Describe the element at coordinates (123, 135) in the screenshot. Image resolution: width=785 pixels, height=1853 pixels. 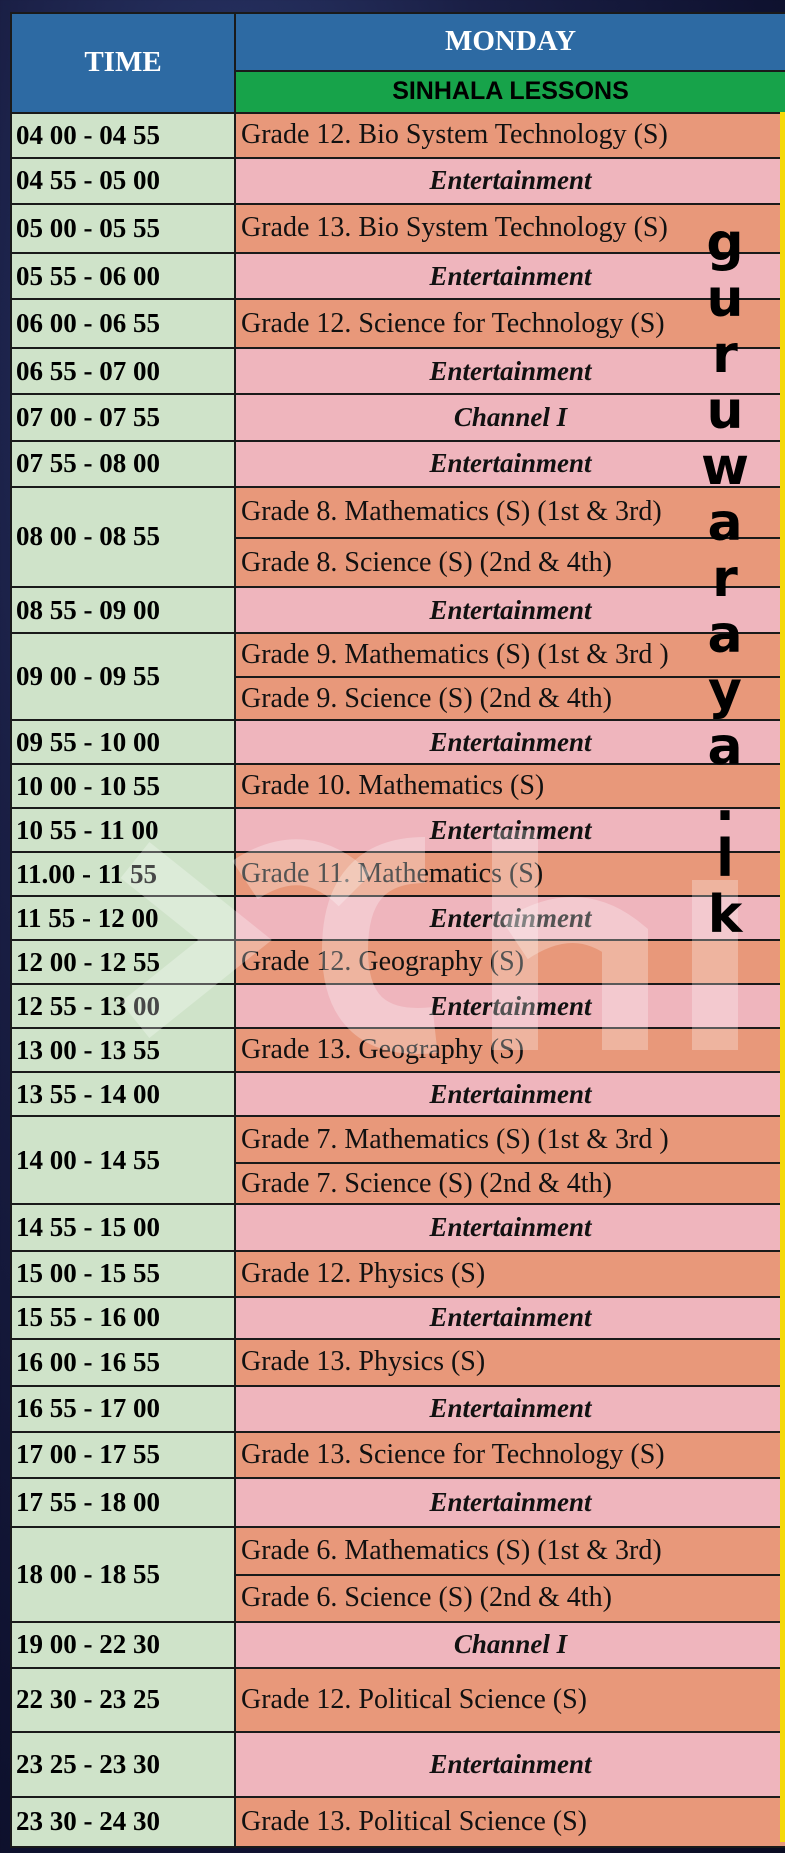
I see `time-slot: 04 00 - 04 55` at that location.